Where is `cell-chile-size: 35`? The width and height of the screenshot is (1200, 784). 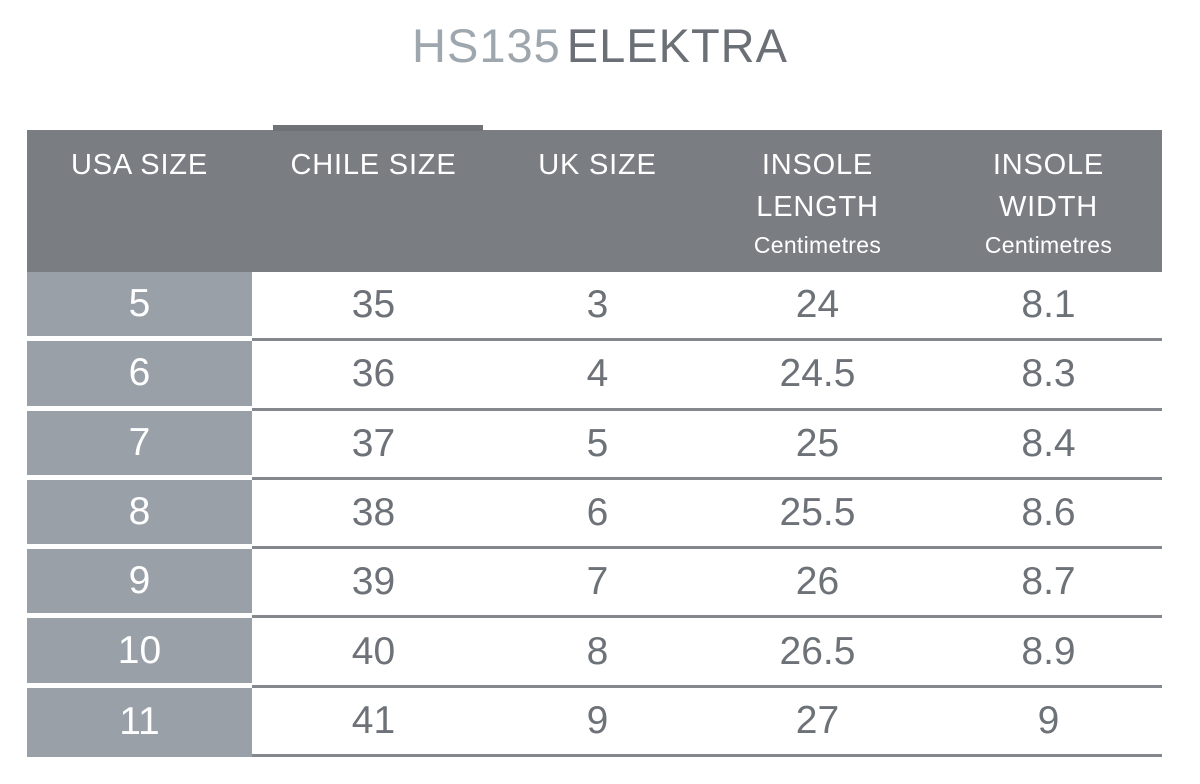 cell-chile-size: 35 is located at coordinates (373, 307).